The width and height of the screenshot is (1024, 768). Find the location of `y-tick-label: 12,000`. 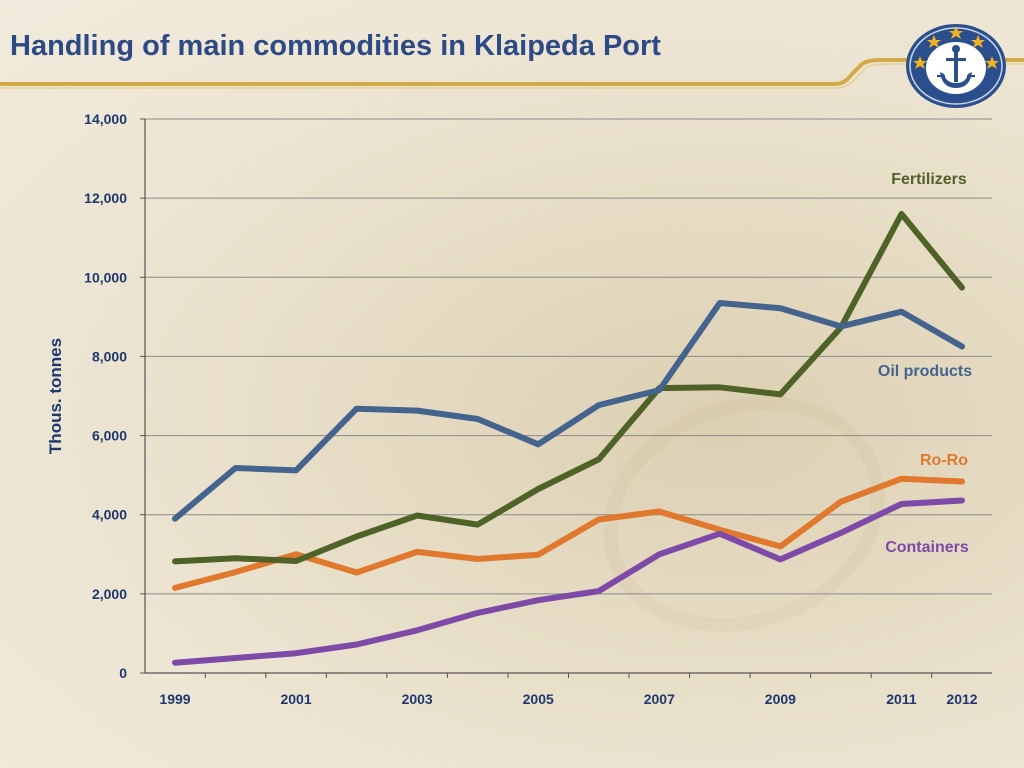

y-tick-label: 12,000 is located at coordinates (105, 198).